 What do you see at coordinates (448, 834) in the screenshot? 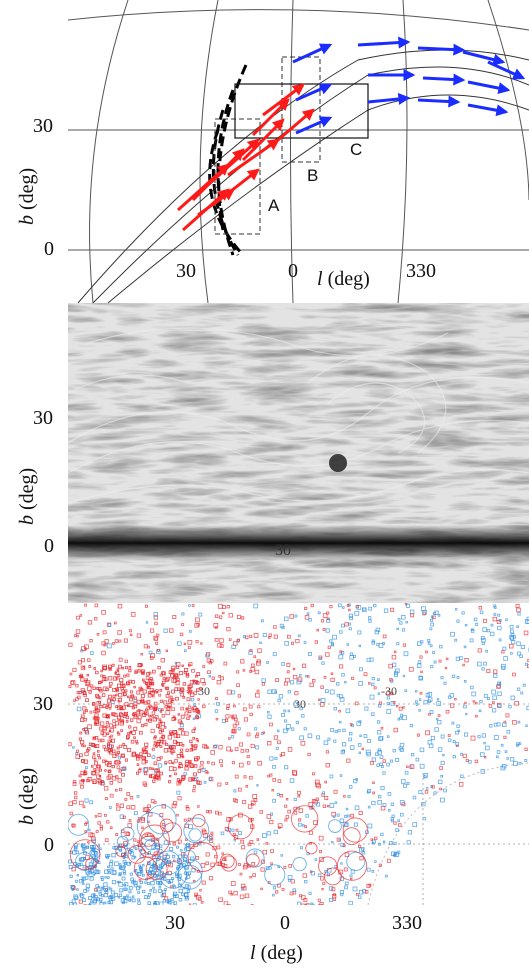
I see `empty-sky-region` at bounding box center [448, 834].